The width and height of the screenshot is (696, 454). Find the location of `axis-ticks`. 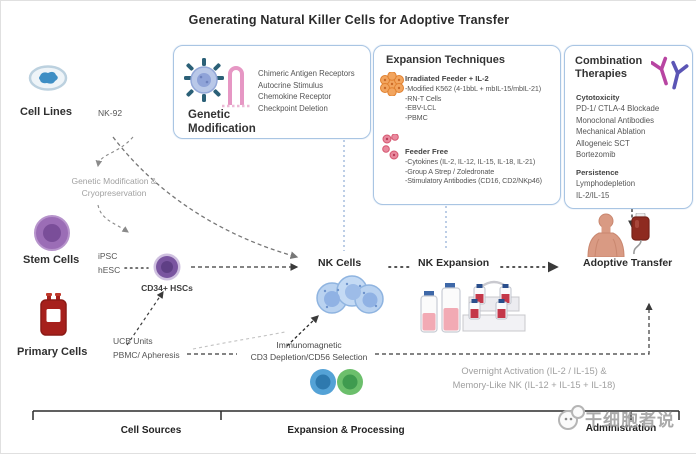

axis-ticks is located at coordinates (356, 415).